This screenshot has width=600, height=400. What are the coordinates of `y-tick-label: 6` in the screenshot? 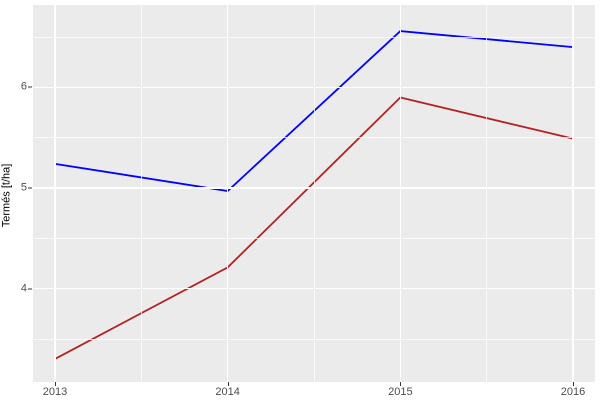 It's located at (23, 86).